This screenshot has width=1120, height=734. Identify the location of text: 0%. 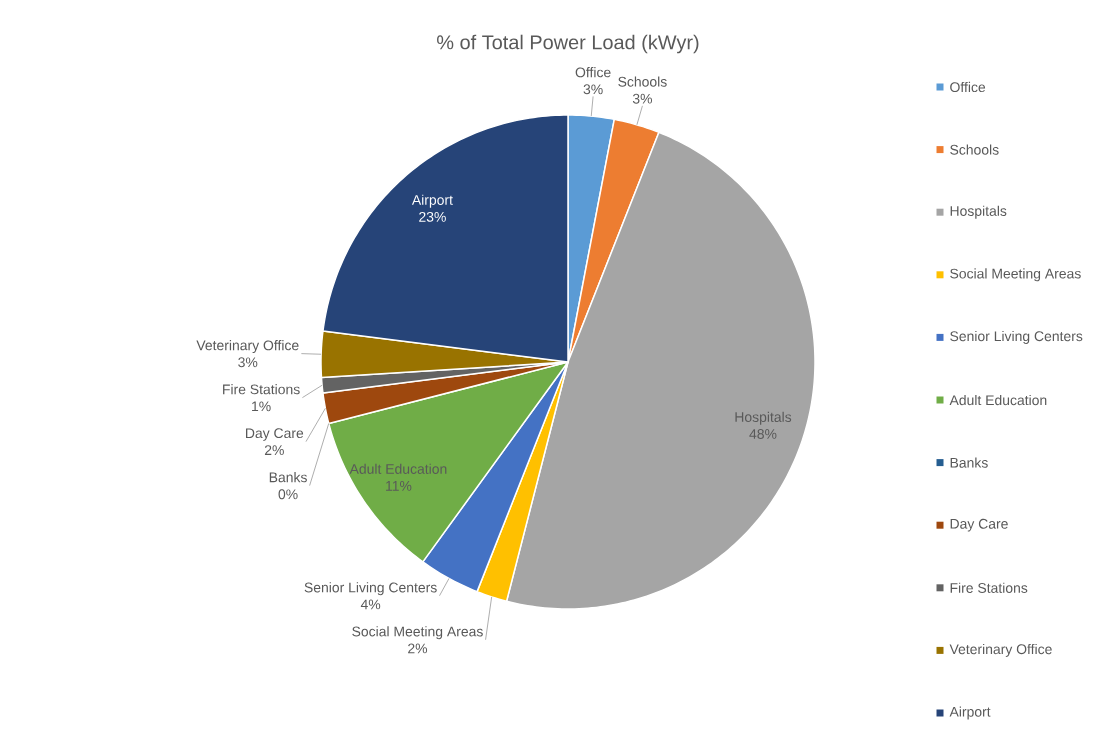
(288, 494).